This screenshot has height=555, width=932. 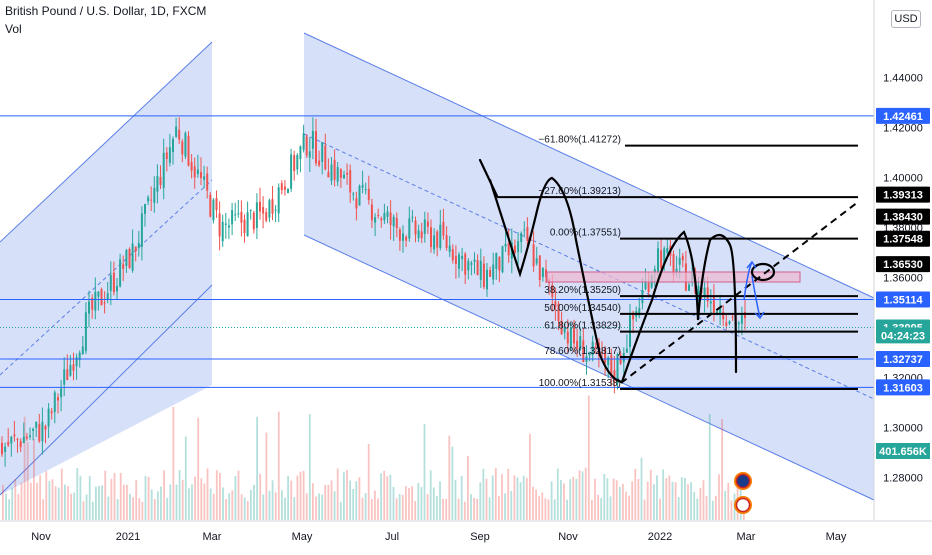 I want to click on price-tick-label: 1.28000, so click(x=903, y=478).